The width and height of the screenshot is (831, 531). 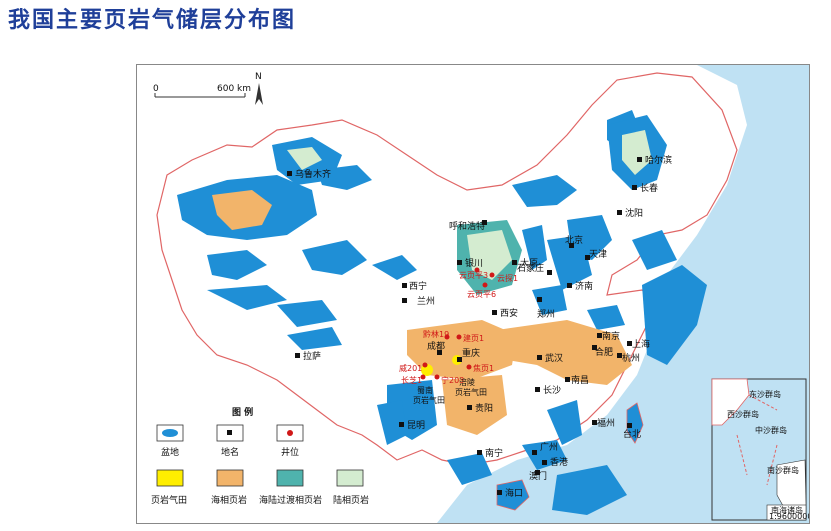 What do you see at coordinates (425, 390) in the screenshot?
I see `region-shunan: 蜀南` at bounding box center [425, 390].